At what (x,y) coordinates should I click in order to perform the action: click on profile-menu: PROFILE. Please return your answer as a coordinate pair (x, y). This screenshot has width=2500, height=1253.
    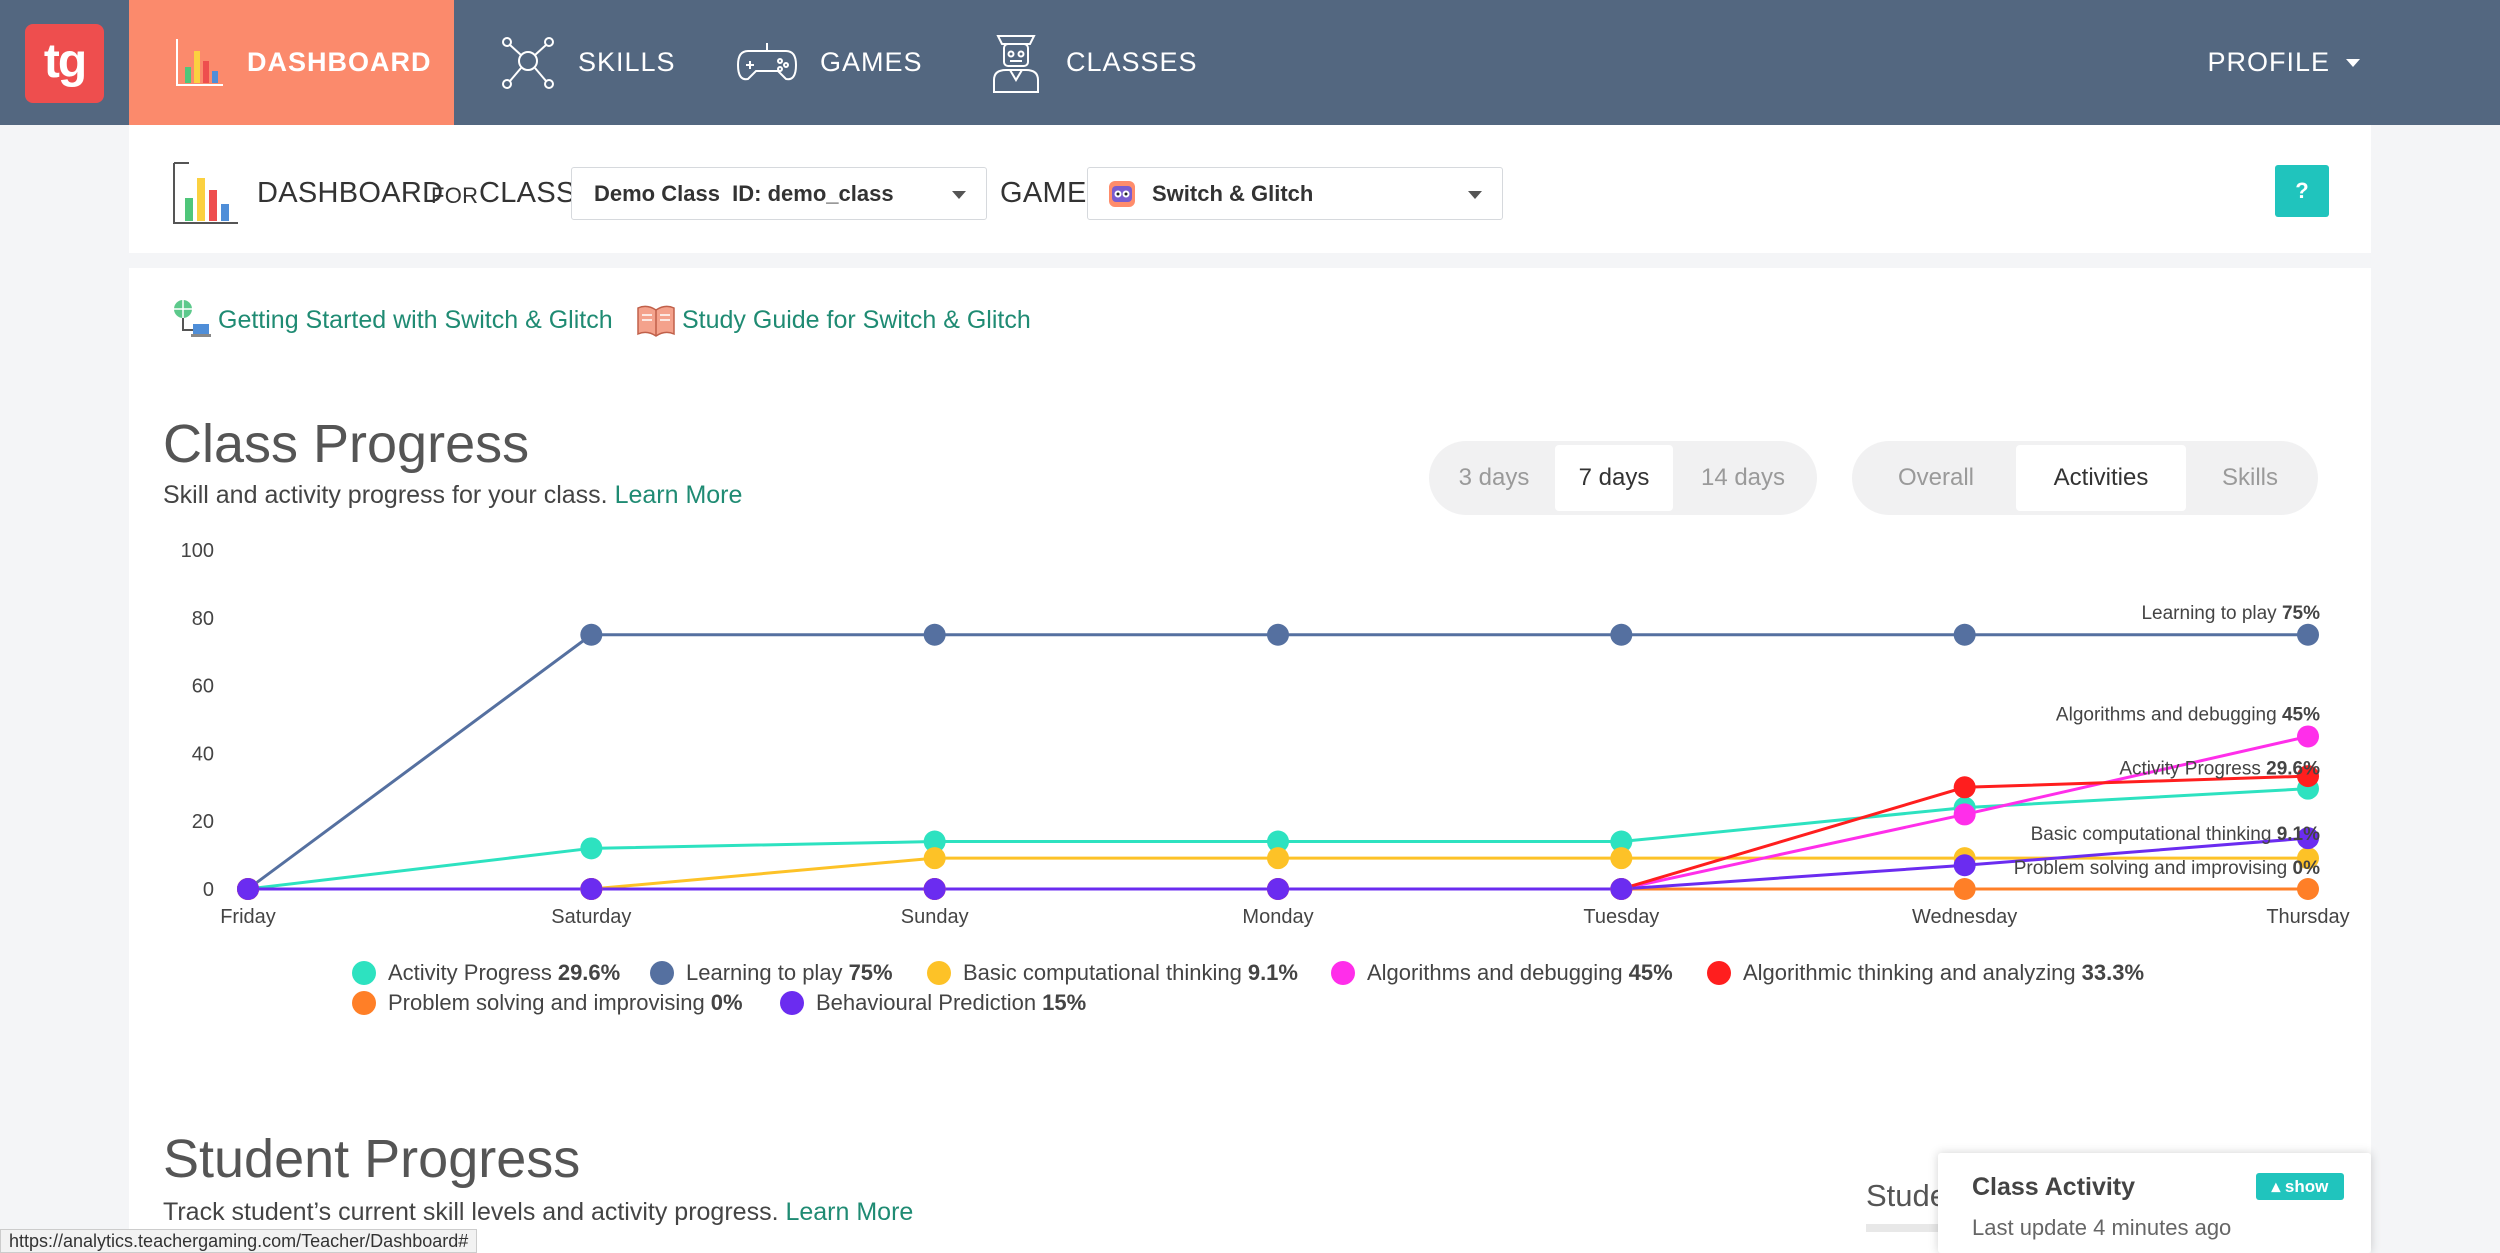
    Looking at the image, I should click on (2283, 62).